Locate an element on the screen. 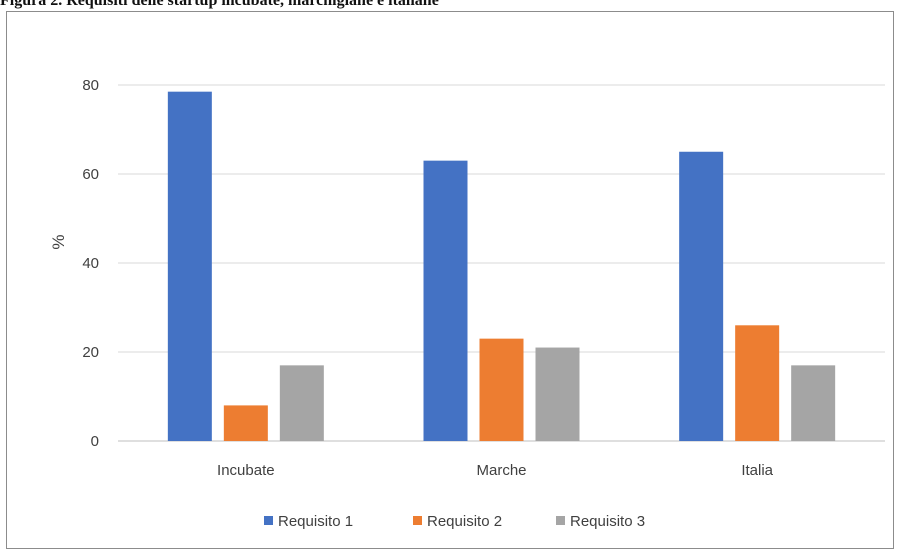 Image resolution: width=903 pixels, height=554 pixels. y-tick-labels: 0 20 40 60 80 is located at coordinates (90, 263).